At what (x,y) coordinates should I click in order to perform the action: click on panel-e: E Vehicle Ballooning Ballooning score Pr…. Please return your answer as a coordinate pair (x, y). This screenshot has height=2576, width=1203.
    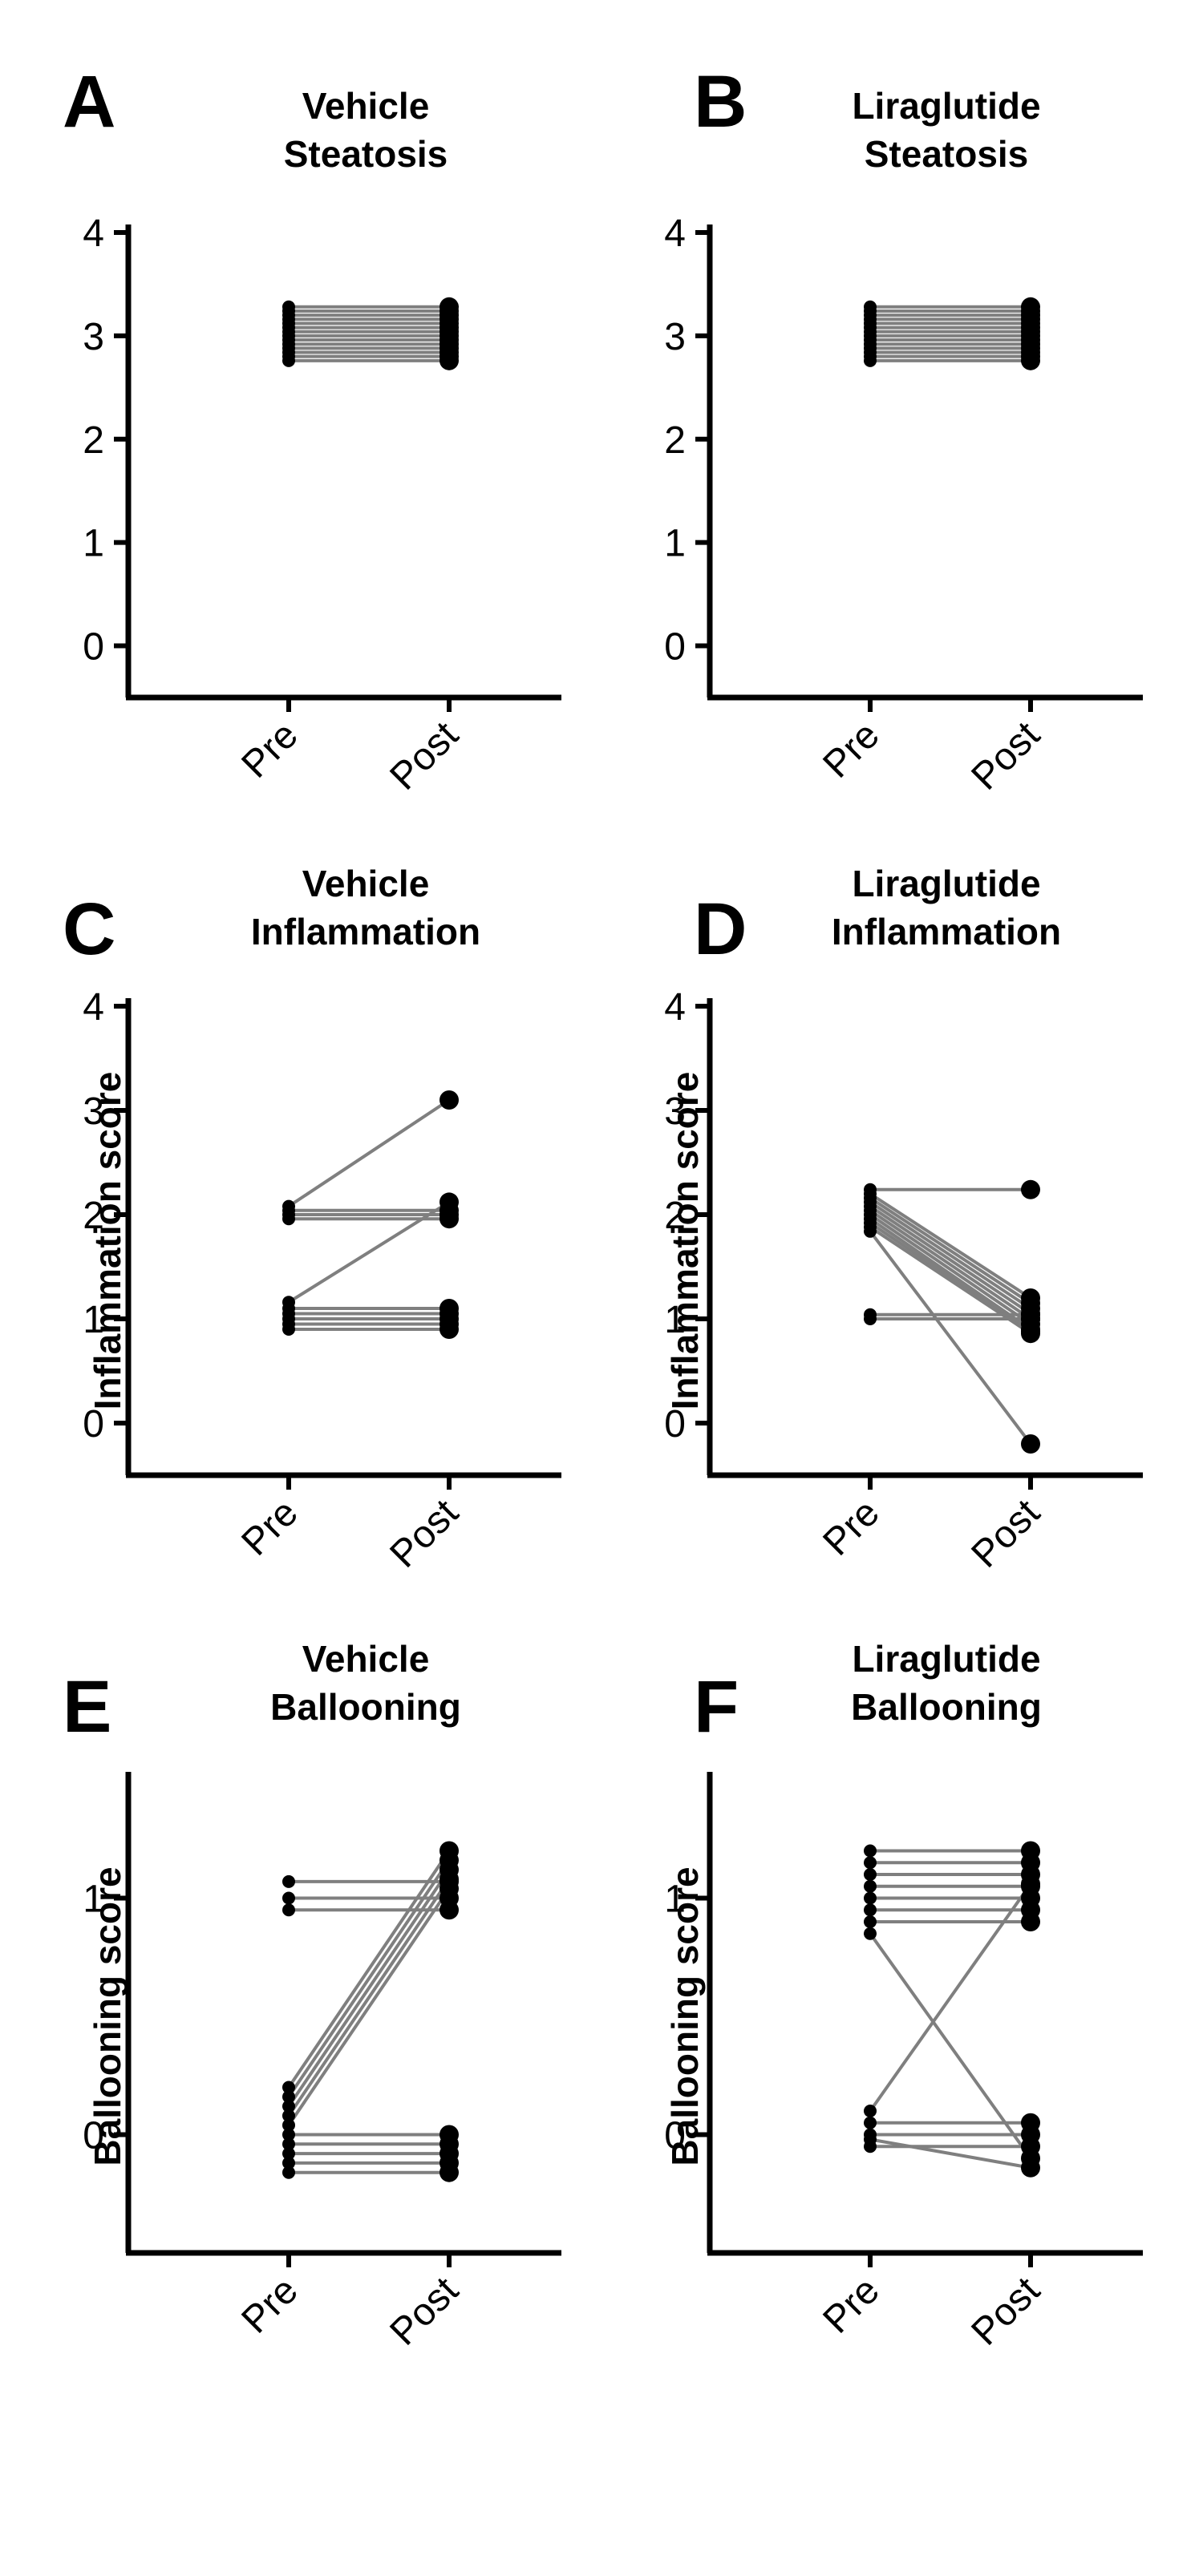
    Looking at the image, I should click on (312, 1996).